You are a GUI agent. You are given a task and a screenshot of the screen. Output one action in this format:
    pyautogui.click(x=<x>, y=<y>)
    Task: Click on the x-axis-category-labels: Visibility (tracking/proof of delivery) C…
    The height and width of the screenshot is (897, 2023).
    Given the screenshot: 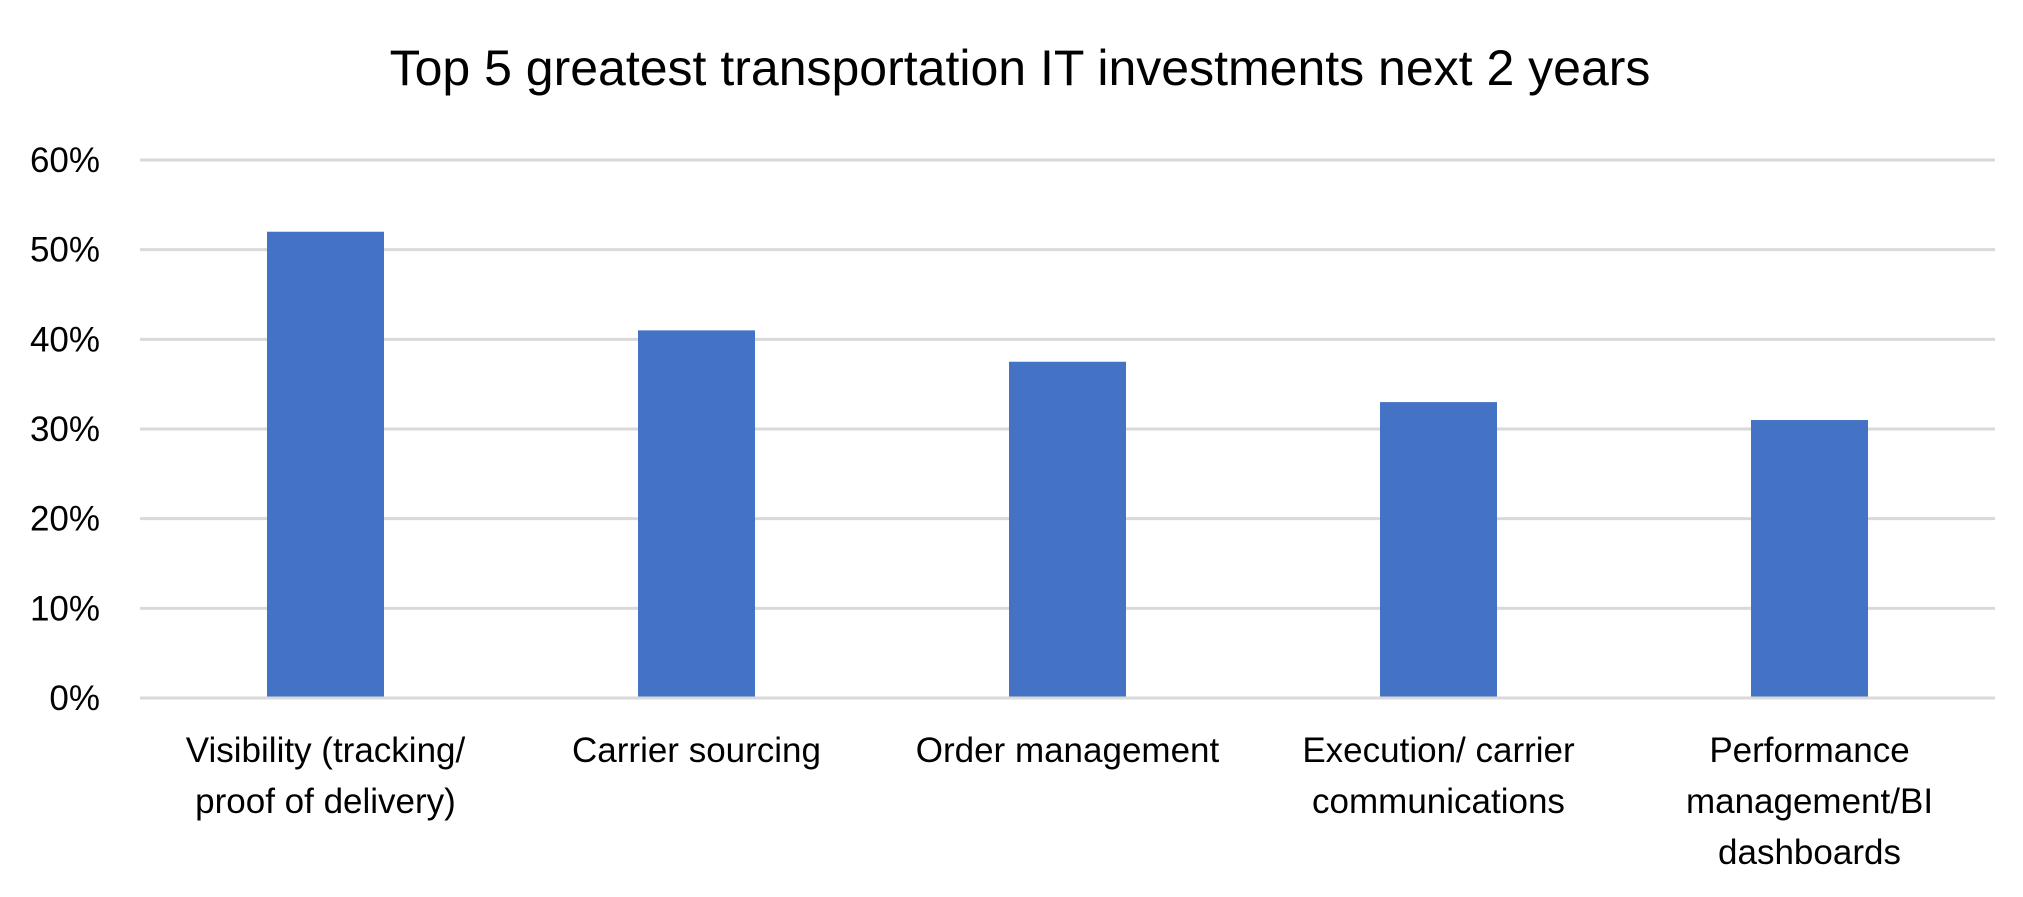 What is the action you would take?
    pyautogui.click(x=1059, y=801)
    